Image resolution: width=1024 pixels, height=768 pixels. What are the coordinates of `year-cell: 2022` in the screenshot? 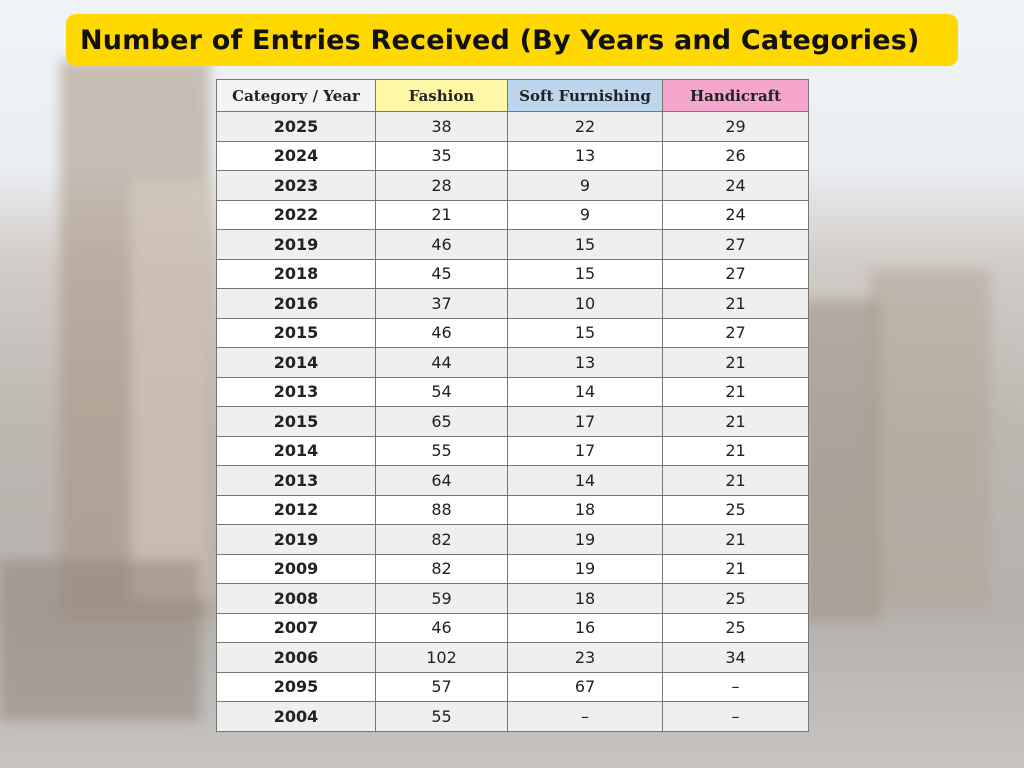 It's located at (296, 214).